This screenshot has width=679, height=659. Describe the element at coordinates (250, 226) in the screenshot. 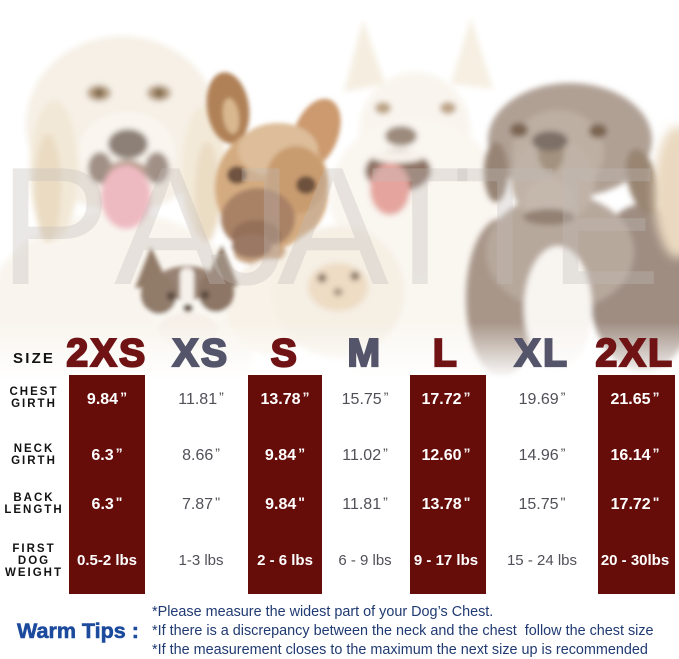

I see `svg-text: J` at that location.